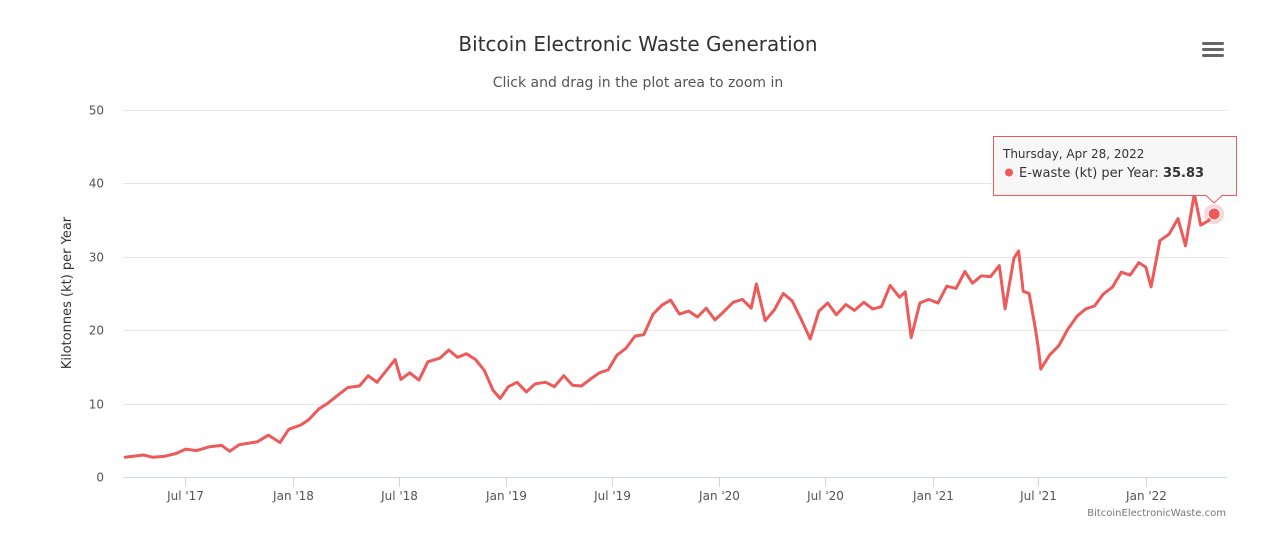  I want to click on y-axis-label: Kilotonnes (kt) per Year, so click(67, 292).